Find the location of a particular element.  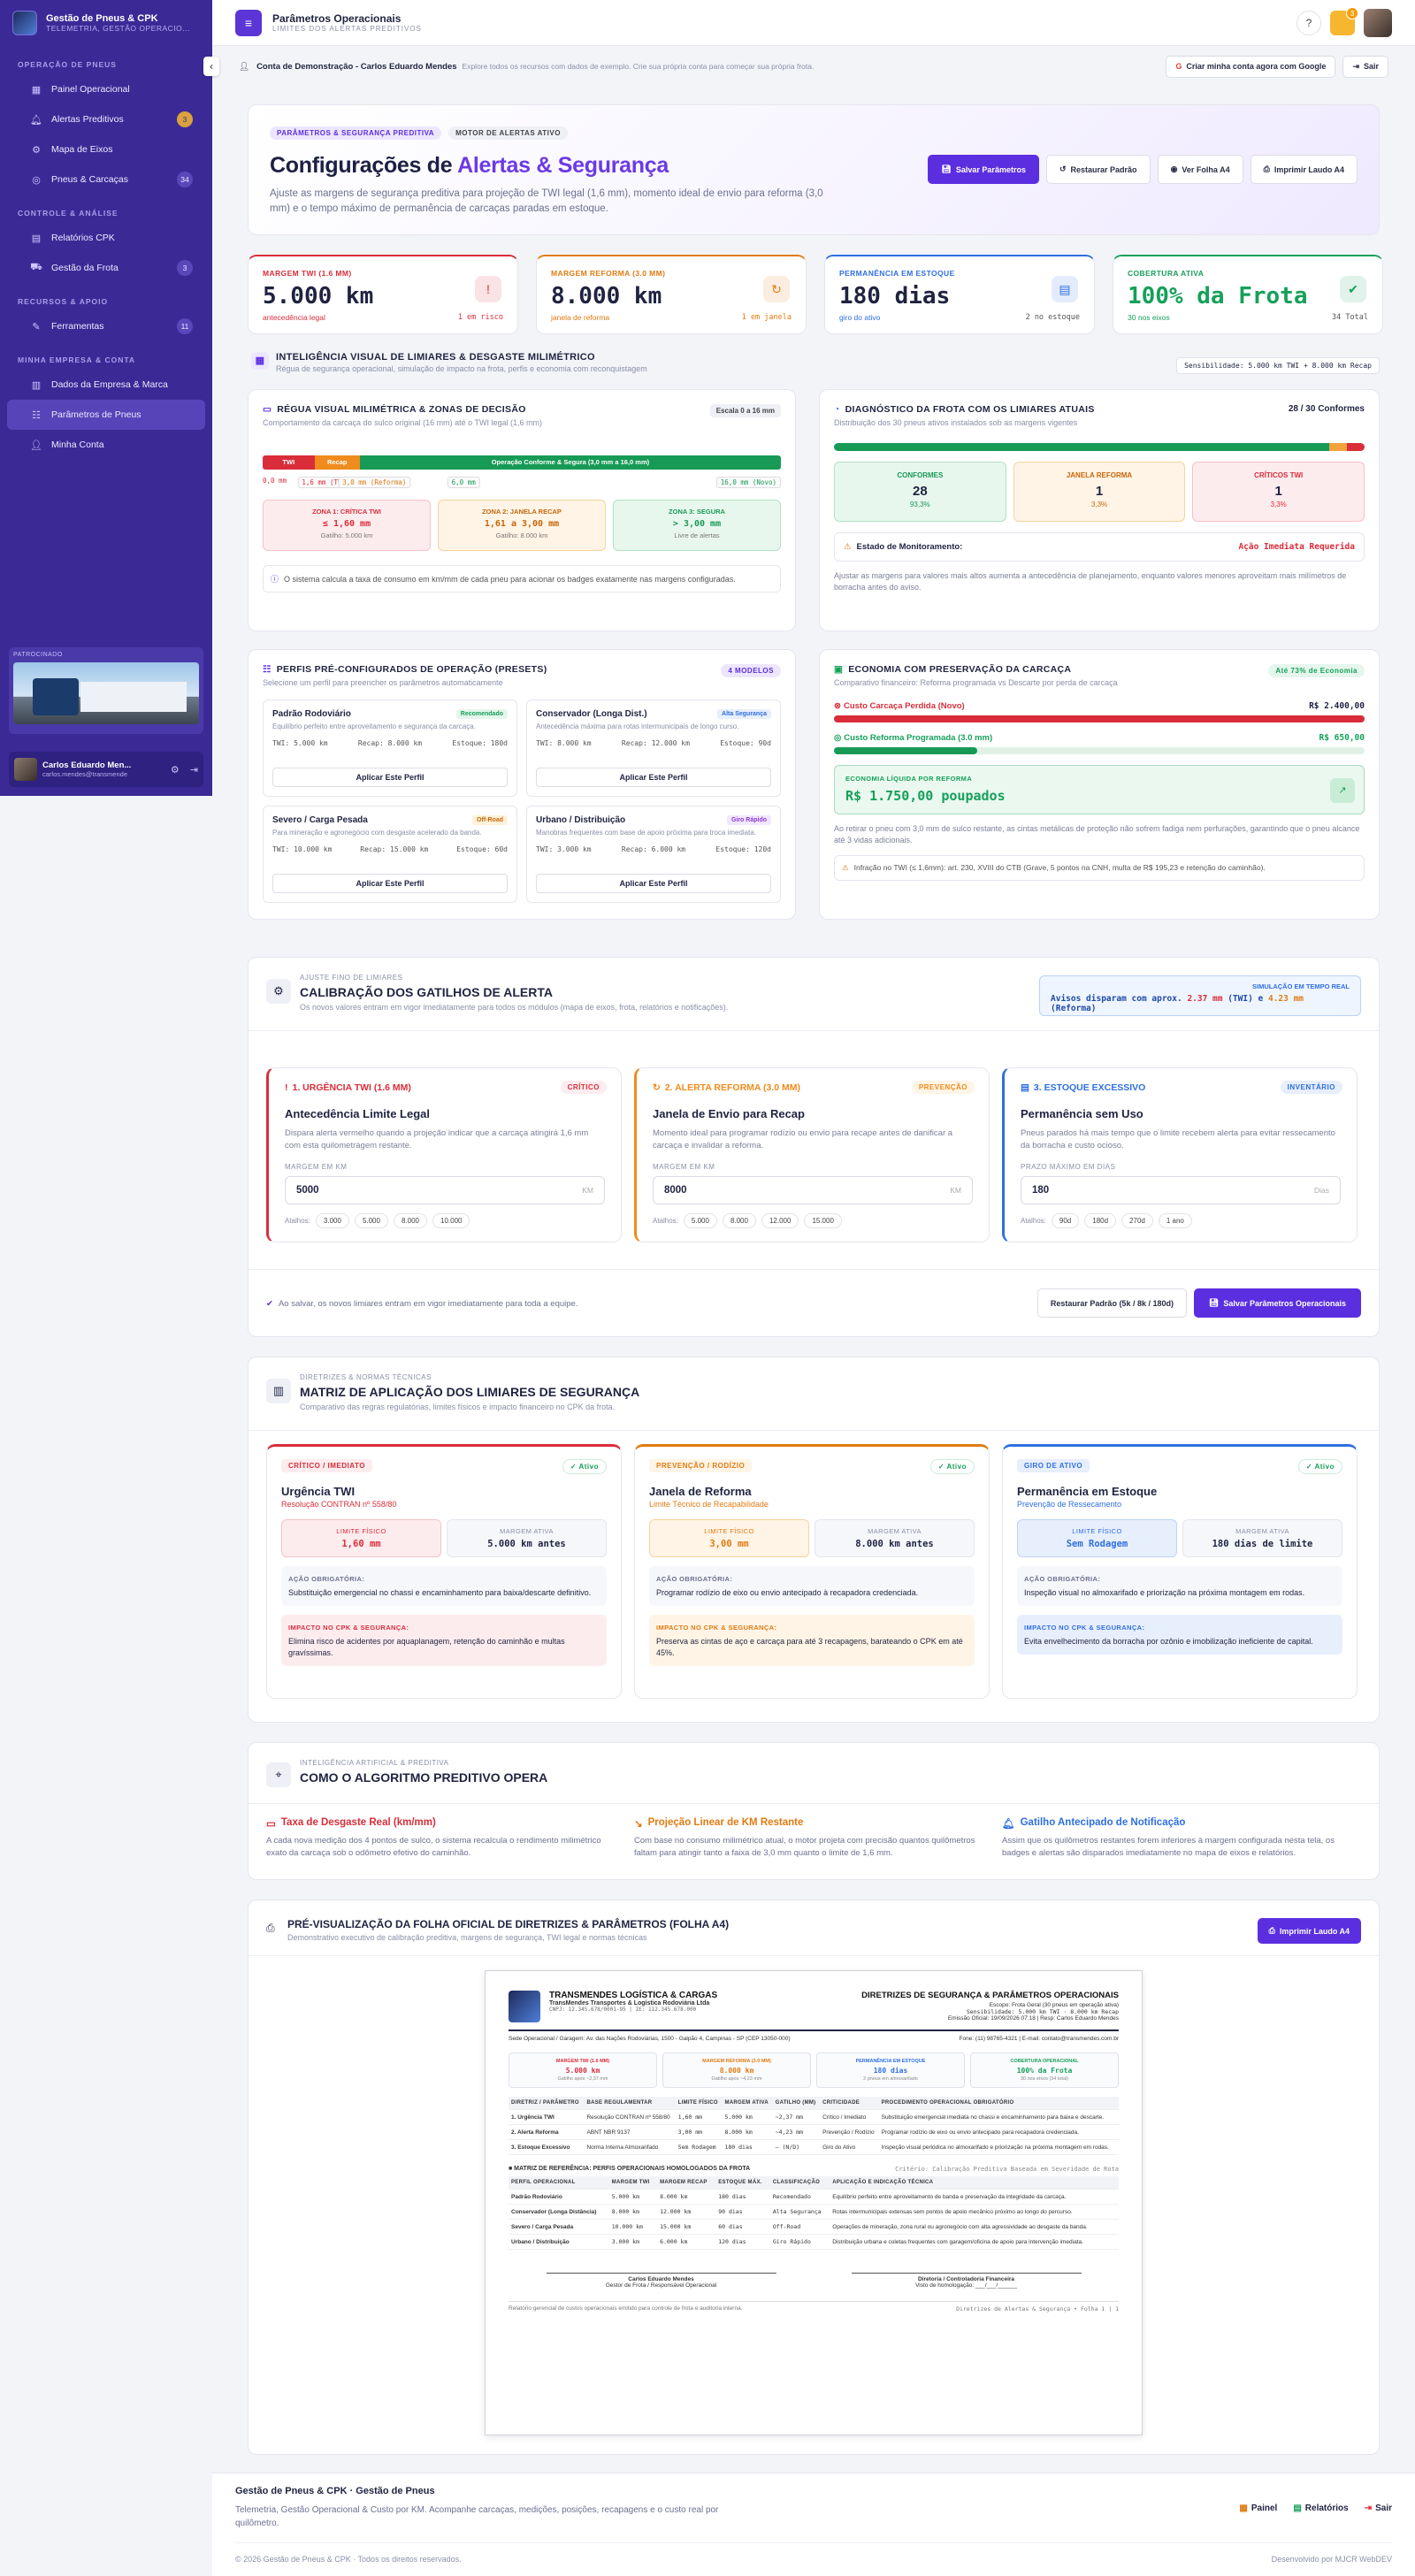

matrix-tag: CRÍTICO / IMEDIATO is located at coordinates (326, 1465).